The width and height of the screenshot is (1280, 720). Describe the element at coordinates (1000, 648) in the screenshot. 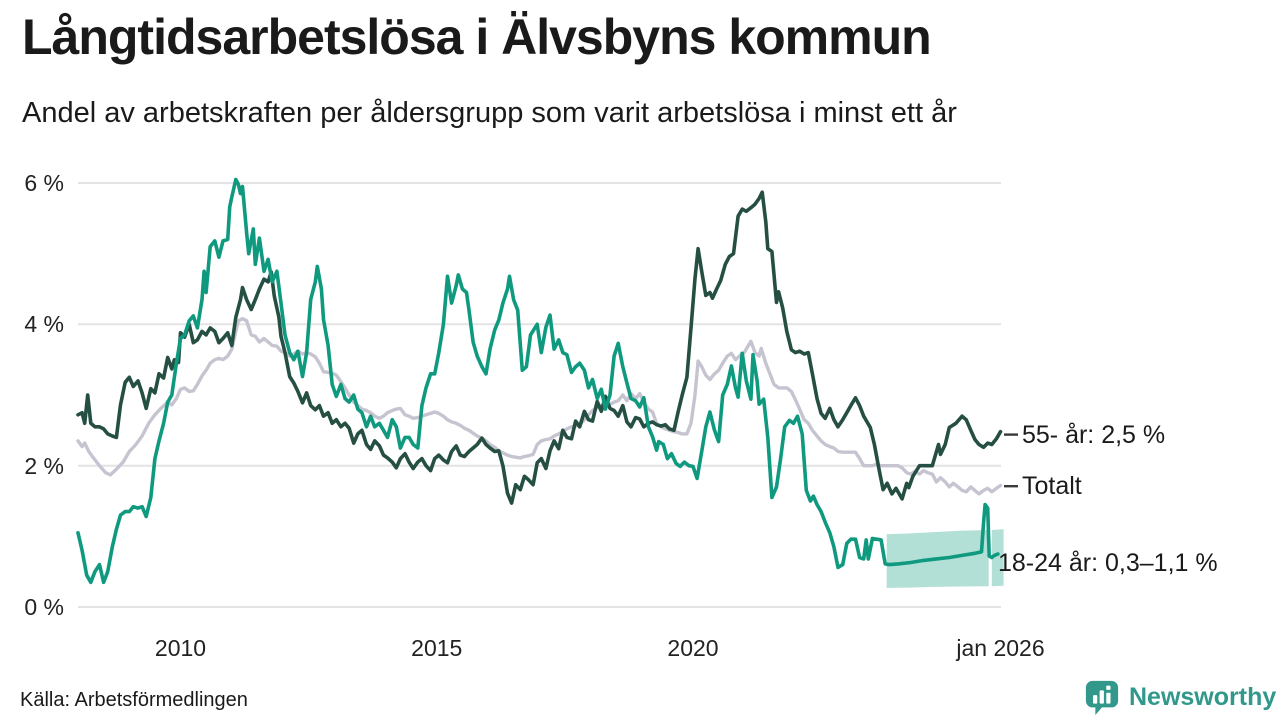

I see `x-axis-label-jan-2026: jan 2026` at that location.